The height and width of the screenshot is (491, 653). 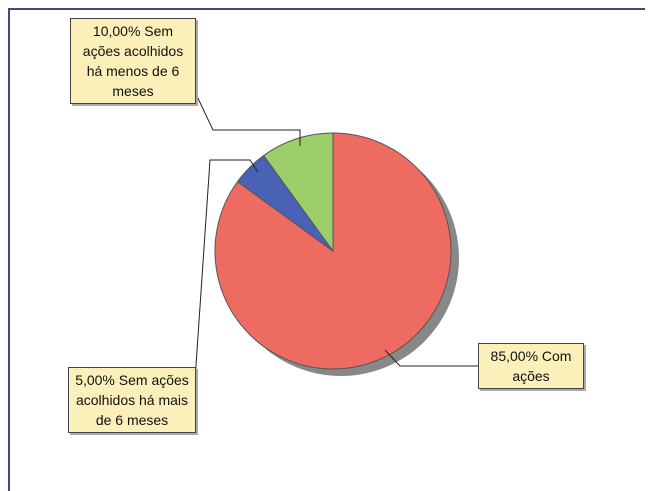 What do you see at coordinates (531, 366) in the screenshot?
I see `data-label: 85,00% Com ações` at bounding box center [531, 366].